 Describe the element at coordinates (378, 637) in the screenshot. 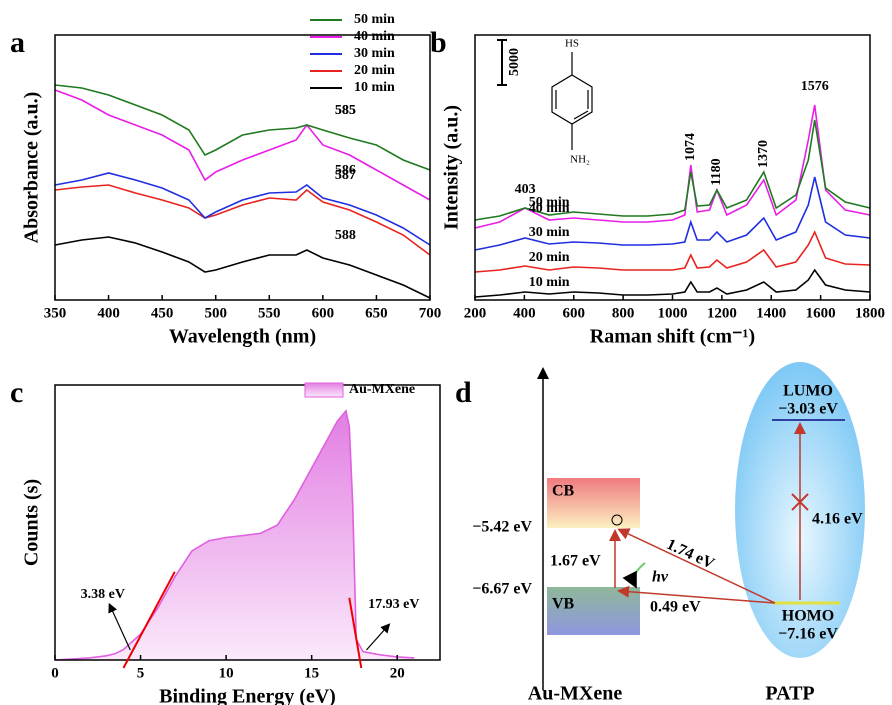

I see `pointer` at that location.